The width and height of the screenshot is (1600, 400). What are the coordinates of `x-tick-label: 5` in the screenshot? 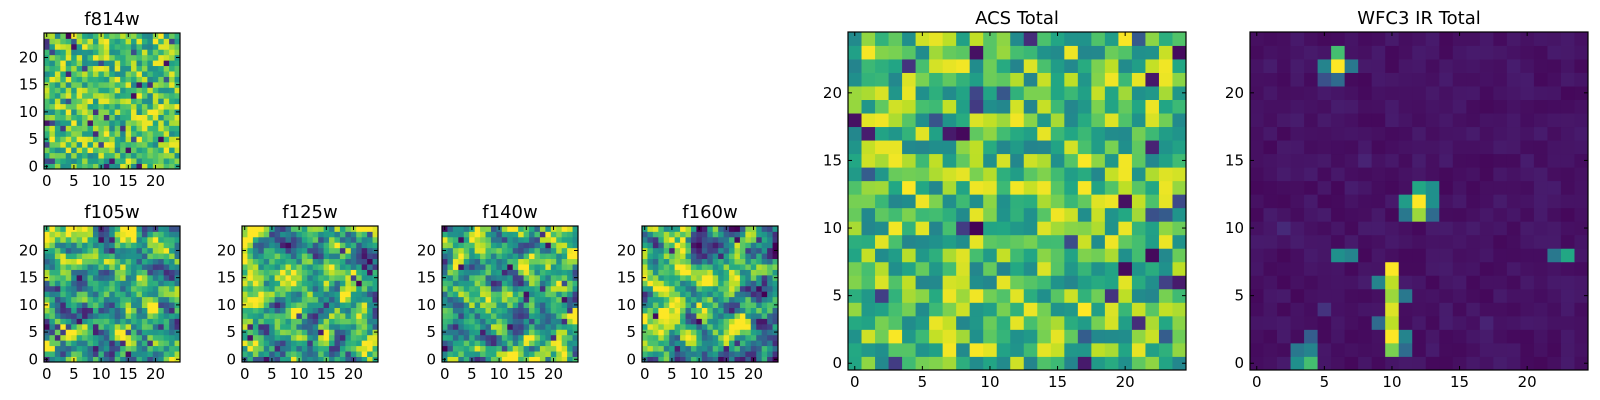 It's located at (272, 374).